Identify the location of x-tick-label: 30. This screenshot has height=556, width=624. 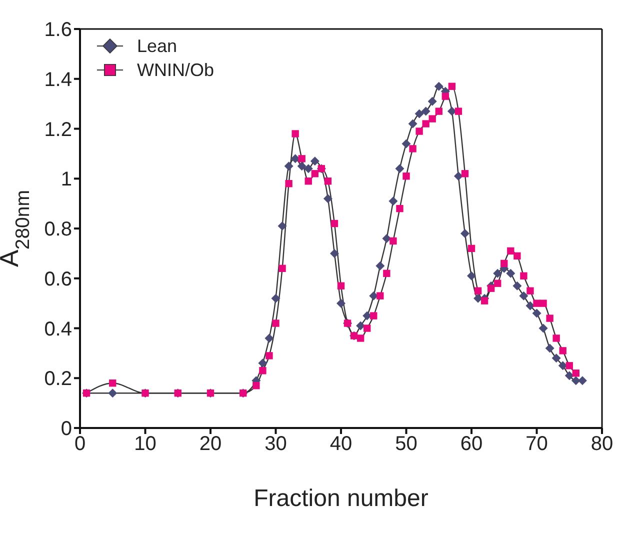
(275, 444).